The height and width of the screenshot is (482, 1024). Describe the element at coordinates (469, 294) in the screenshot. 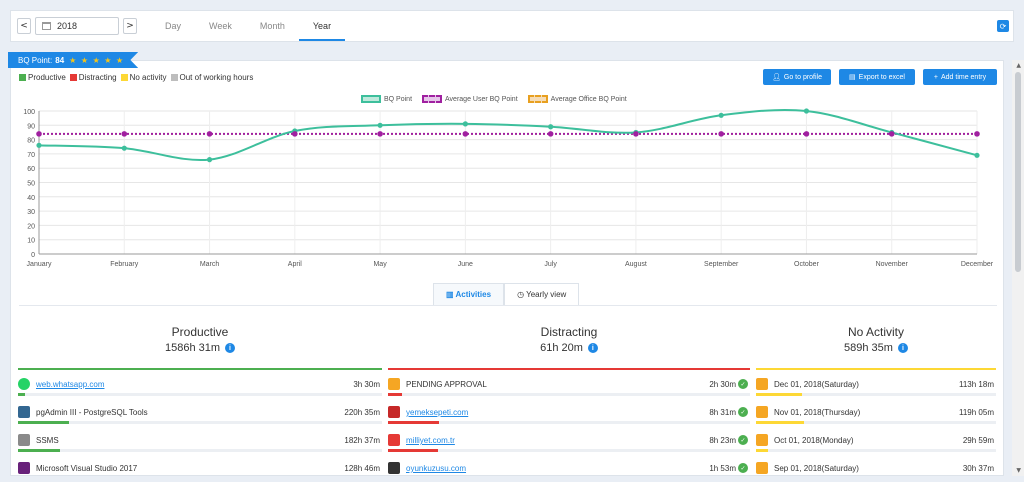

I see `tab-activities: ▥ Activities` at that location.